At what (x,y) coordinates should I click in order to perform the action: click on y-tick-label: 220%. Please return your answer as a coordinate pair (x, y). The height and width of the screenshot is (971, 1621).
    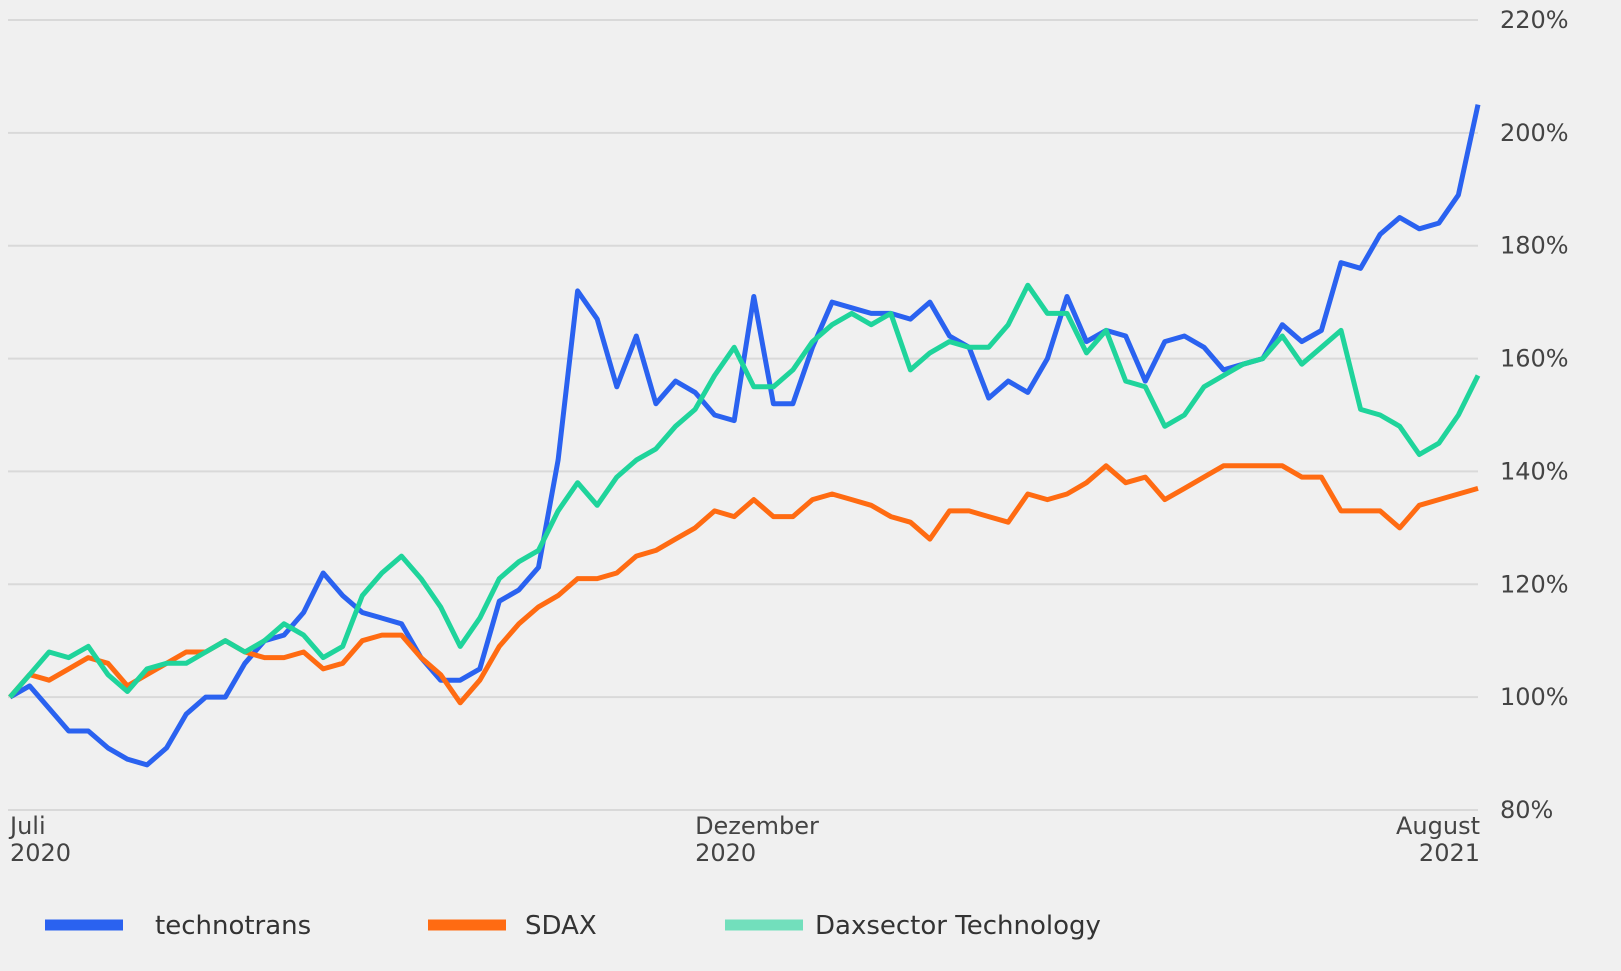
    Looking at the image, I should click on (1534, 20).